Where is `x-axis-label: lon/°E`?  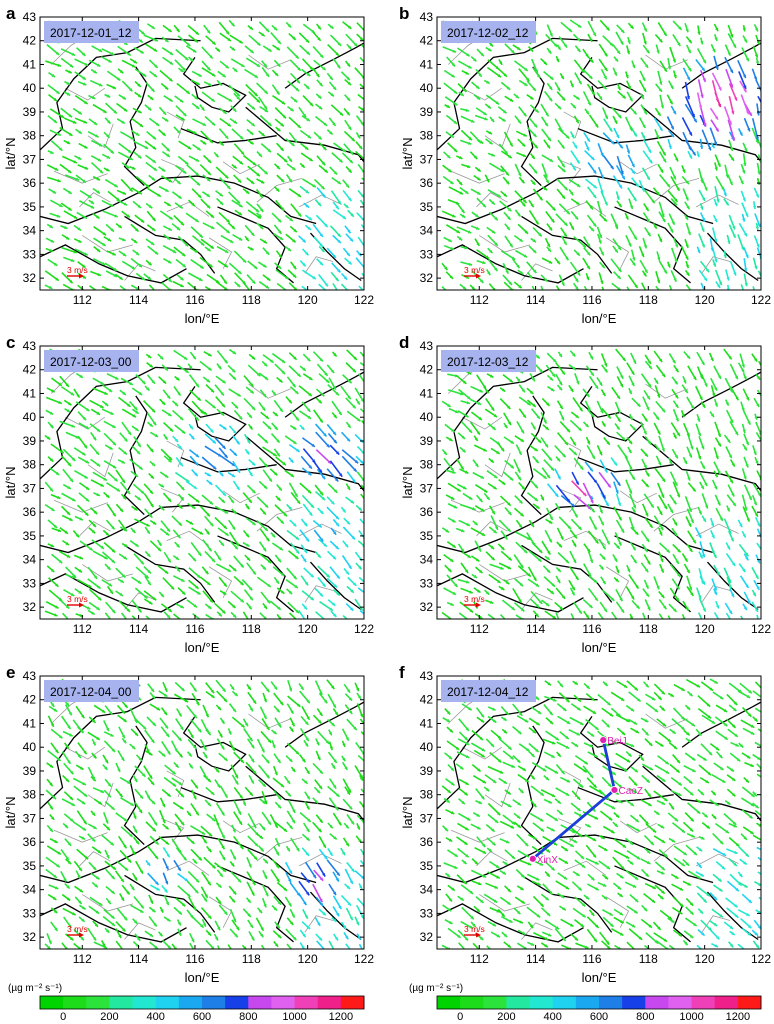
x-axis-label: lon/°E is located at coordinates (599, 318).